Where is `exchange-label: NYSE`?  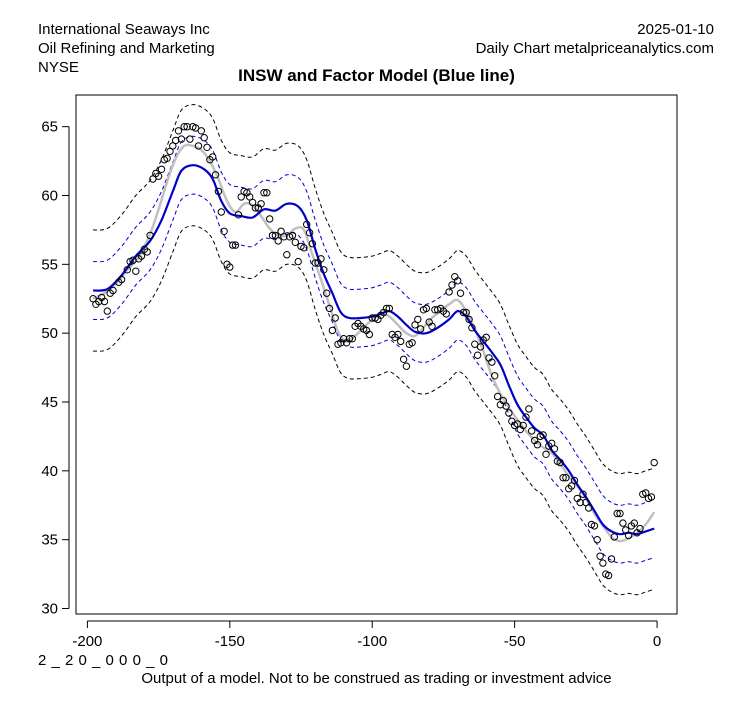 exchange-label: NYSE is located at coordinates (58, 67).